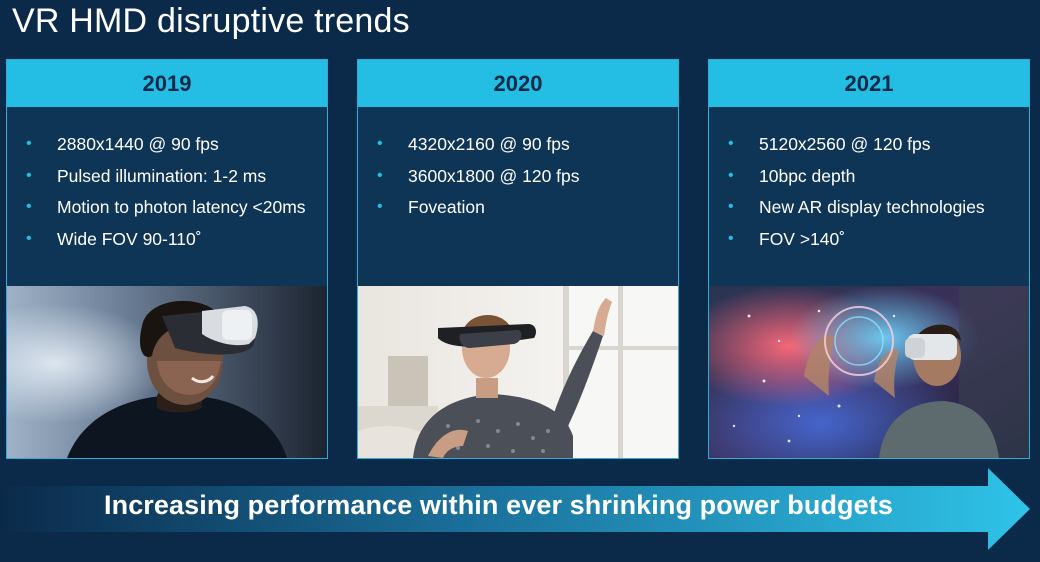 The width and height of the screenshot is (1040, 562). What do you see at coordinates (518, 372) in the screenshot?
I see `ar-headset-photo` at bounding box center [518, 372].